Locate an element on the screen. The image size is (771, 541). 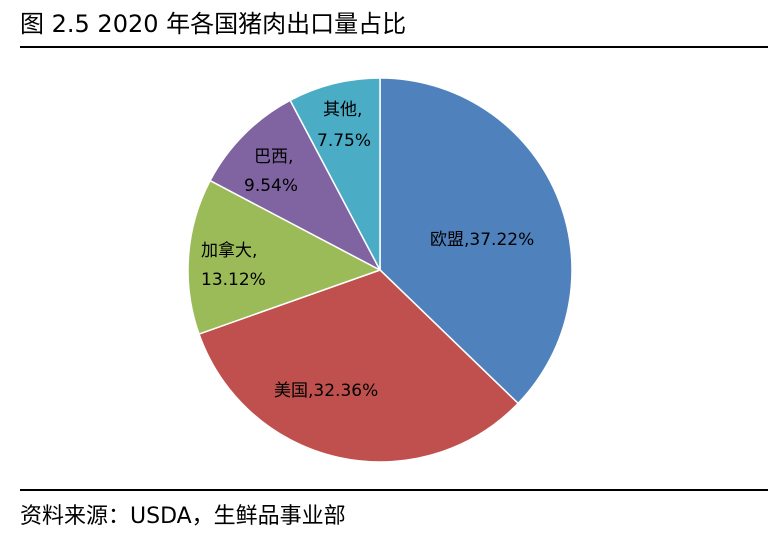
source-note: 资料来源：USDA，生鲜品事业部 is located at coordinates (183, 516).